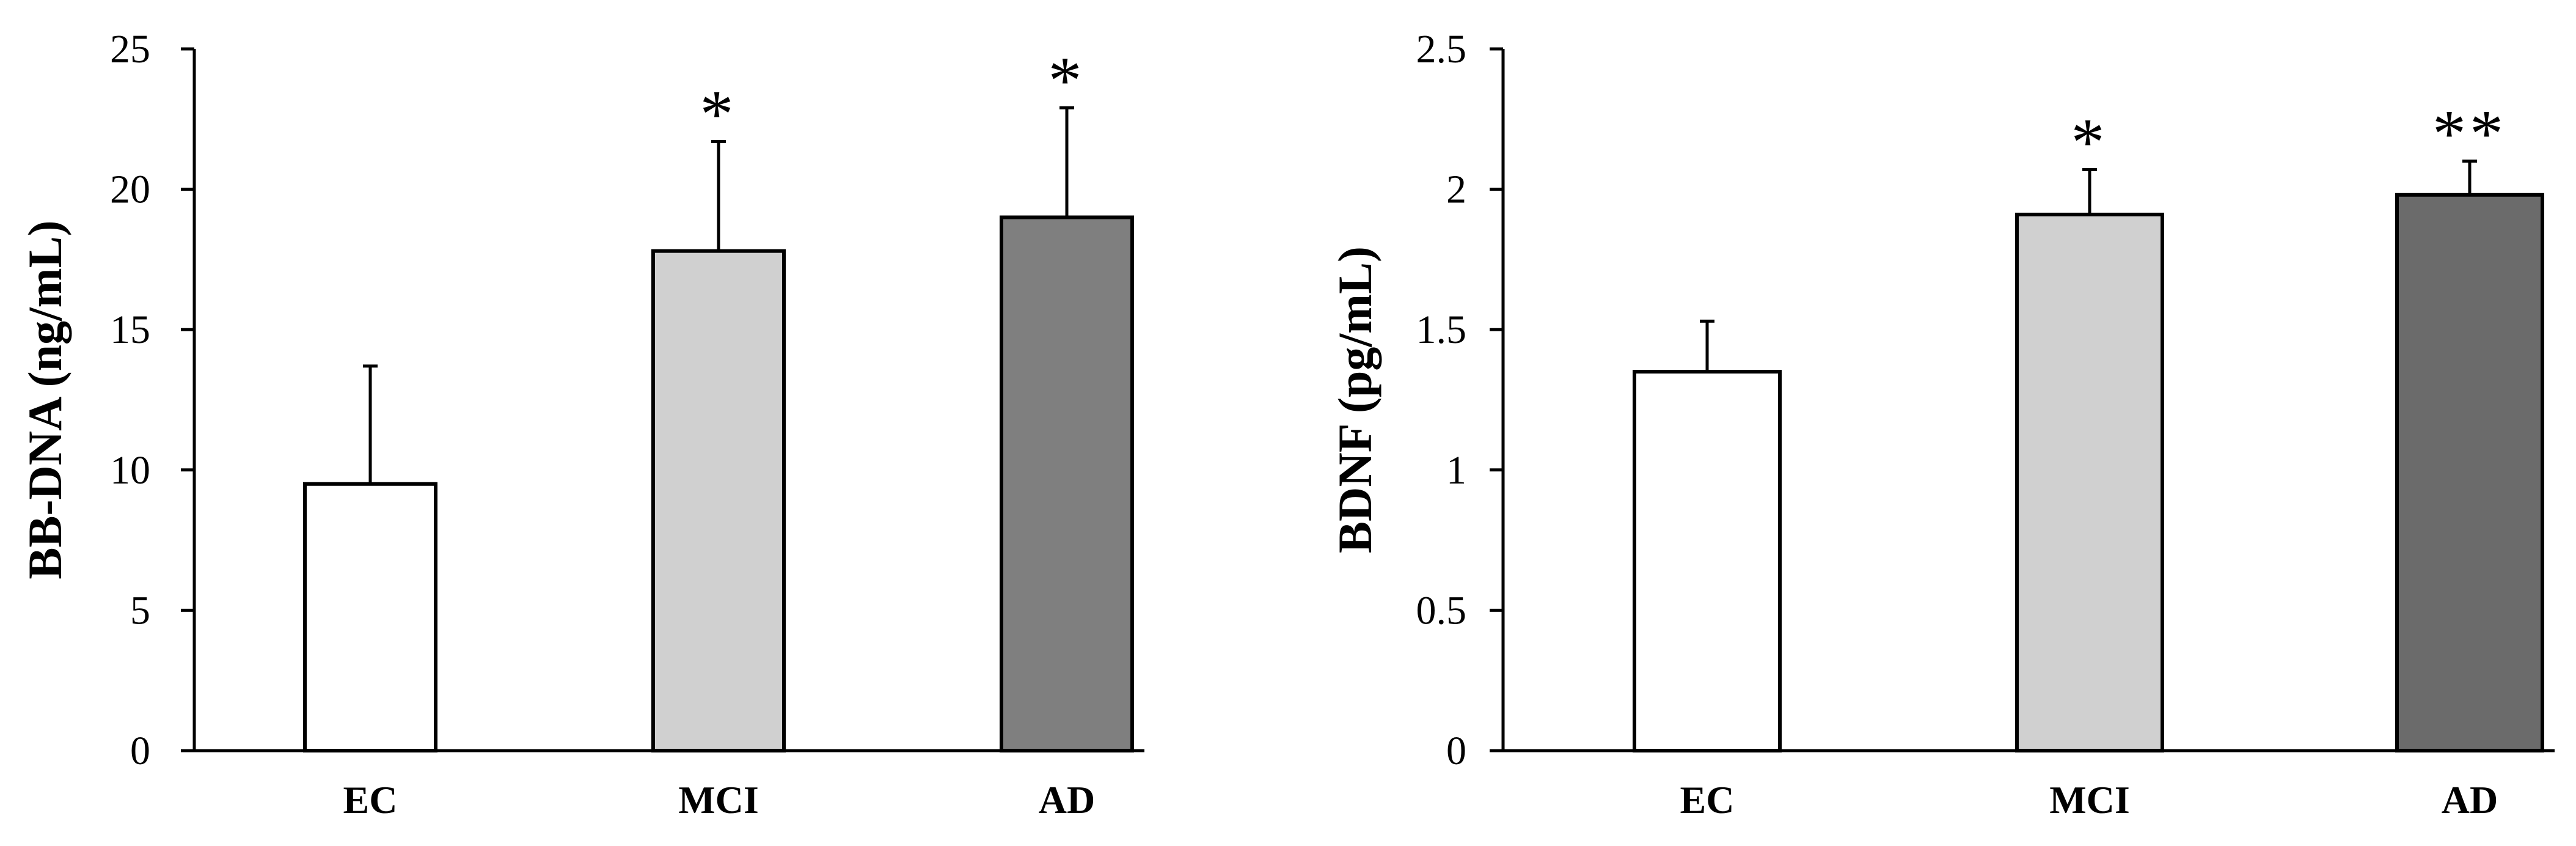  Describe the element at coordinates (130, 49) in the screenshot. I see `y-tick-label: 25` at that location.